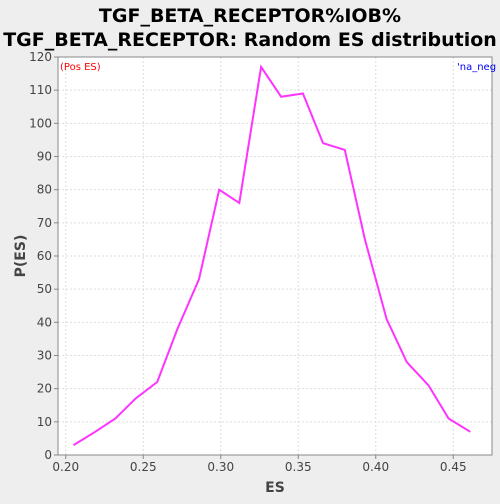 This screenshot has width=500, height=504. I want to click on y-tick-label: 100, so click(40, 123).